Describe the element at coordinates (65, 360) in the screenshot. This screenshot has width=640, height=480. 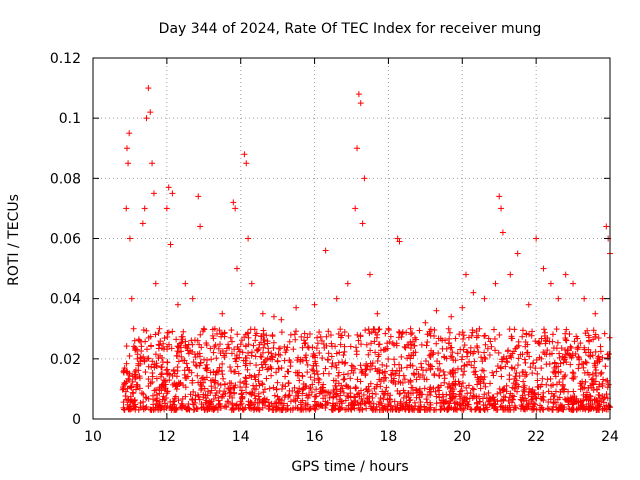
I see `y-tick-label: 0.02` at that location.